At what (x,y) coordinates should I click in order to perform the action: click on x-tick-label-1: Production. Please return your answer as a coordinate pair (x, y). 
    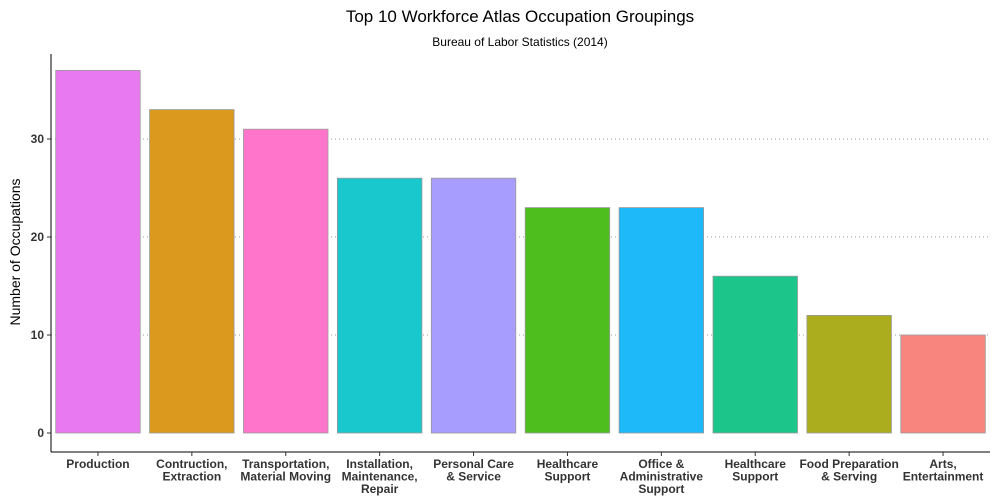
    Looking at the image, I should click on (97, 464).